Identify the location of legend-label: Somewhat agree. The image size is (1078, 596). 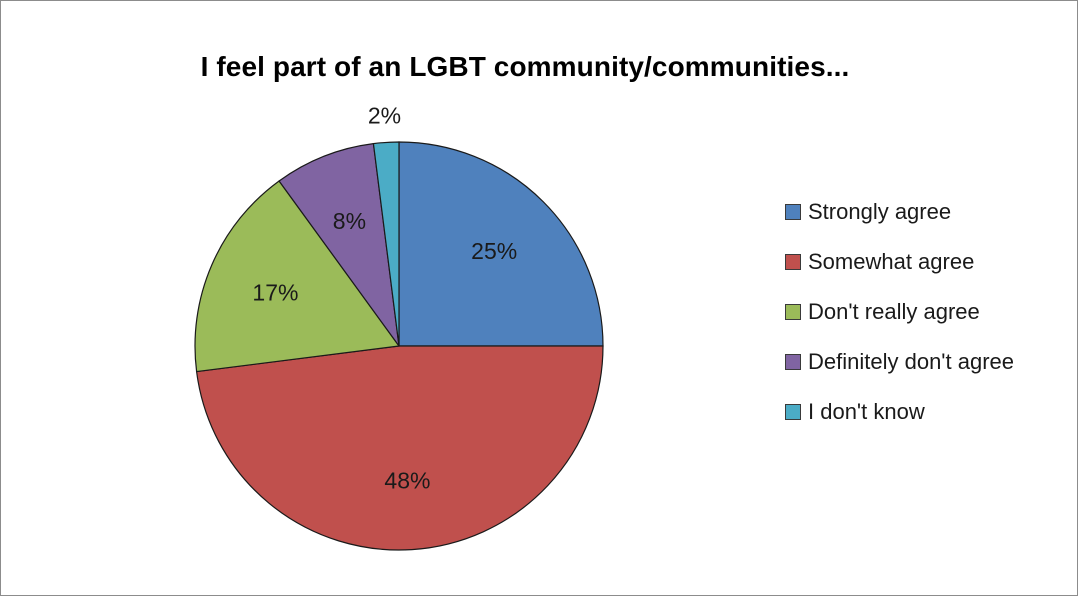
(891, 261).